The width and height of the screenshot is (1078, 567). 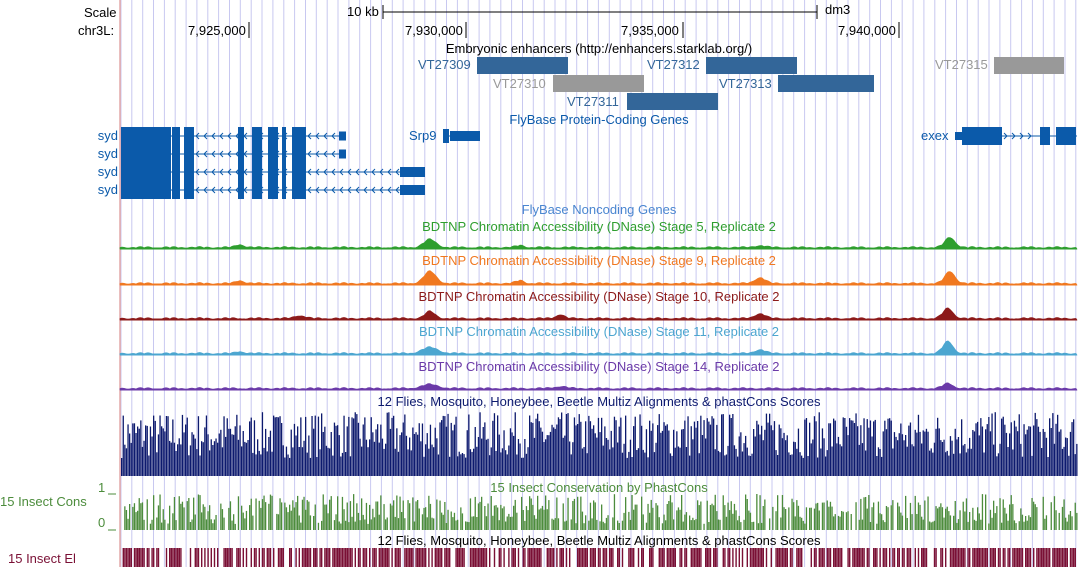 What do you see at coordinates (599, 487) in the screenshot?
I see `conservation-track-title: 15 Insect Conservation by PhastCons` at bounding box center [599, 487].